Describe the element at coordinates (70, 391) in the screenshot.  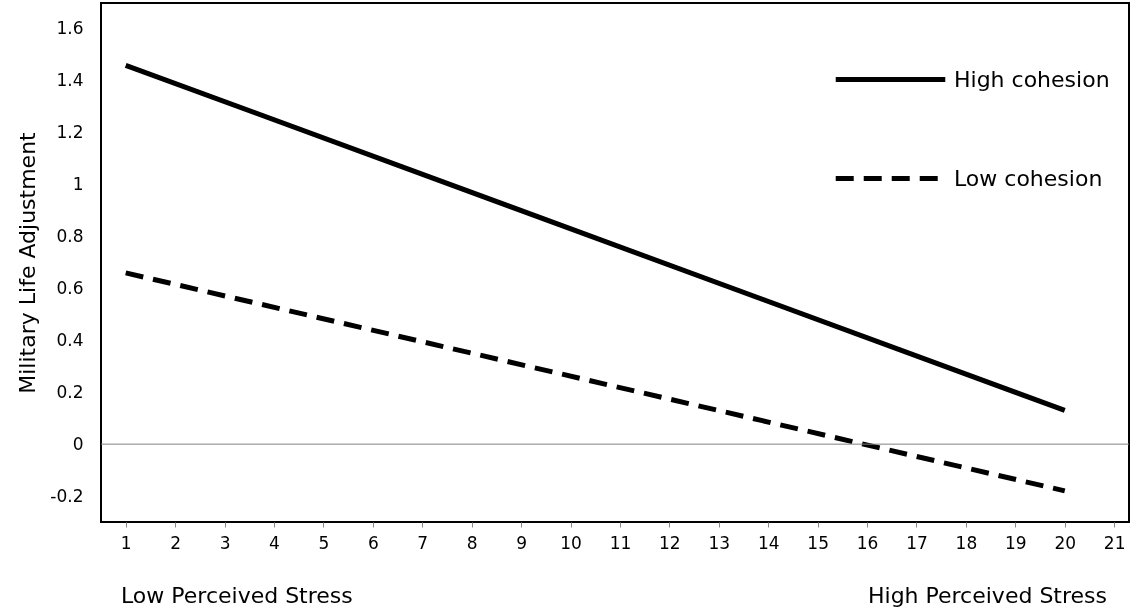
I see `y-tick-label: 0.2` at that location.